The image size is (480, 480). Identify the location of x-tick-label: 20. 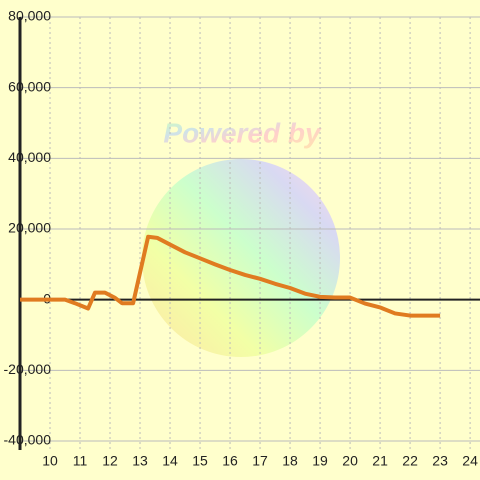
(350, 461).